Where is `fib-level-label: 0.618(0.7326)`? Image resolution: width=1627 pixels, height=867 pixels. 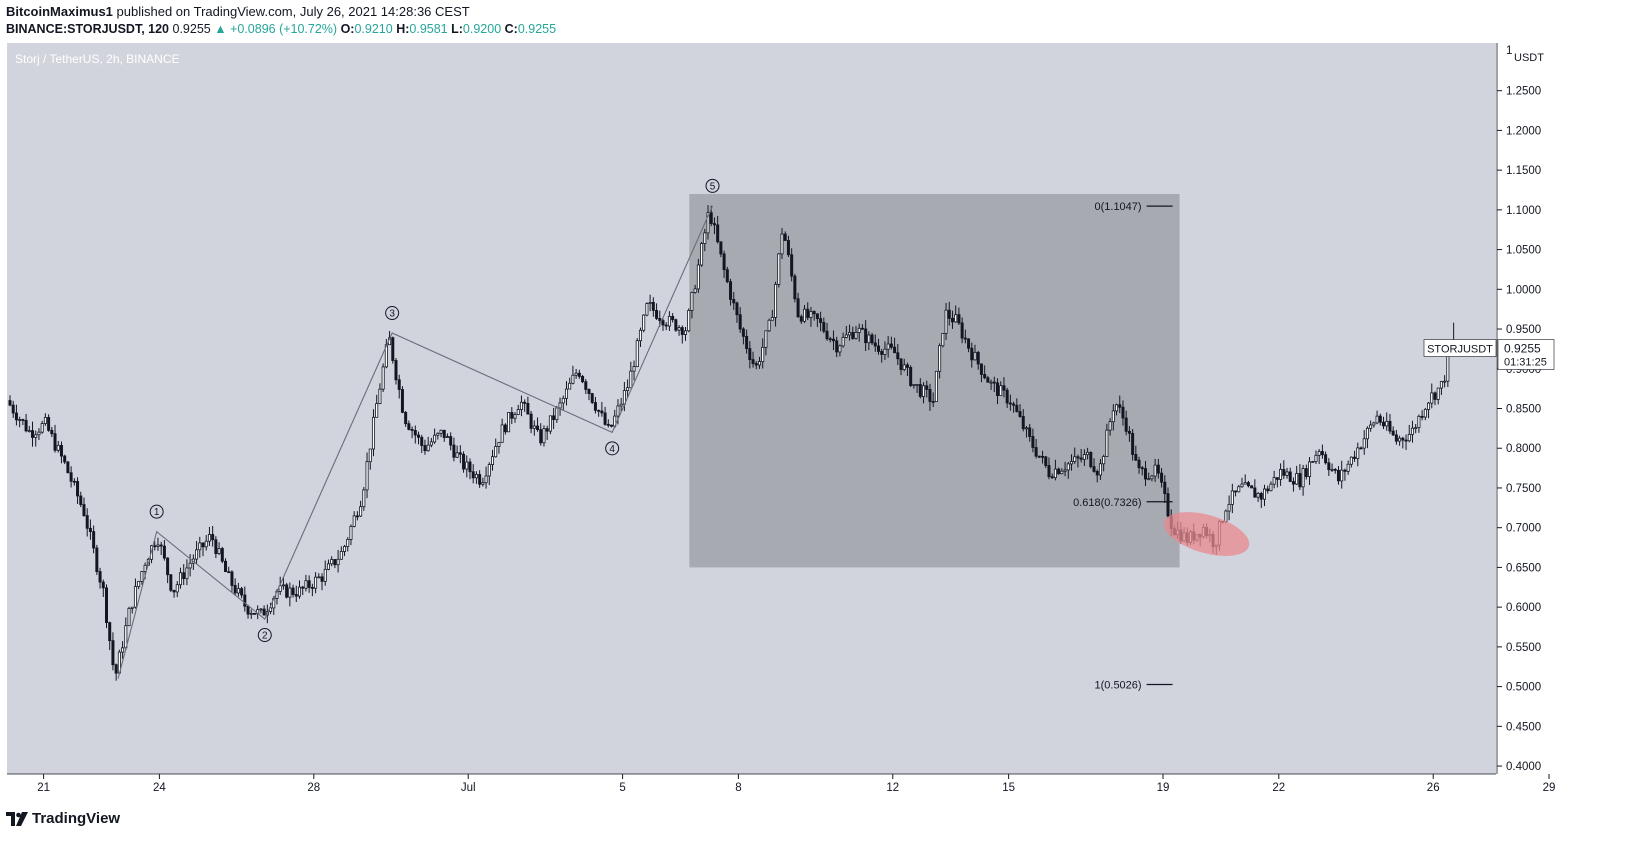 fib-level-label: 0.618(0.7326) is located at coordinates (1107, 503).